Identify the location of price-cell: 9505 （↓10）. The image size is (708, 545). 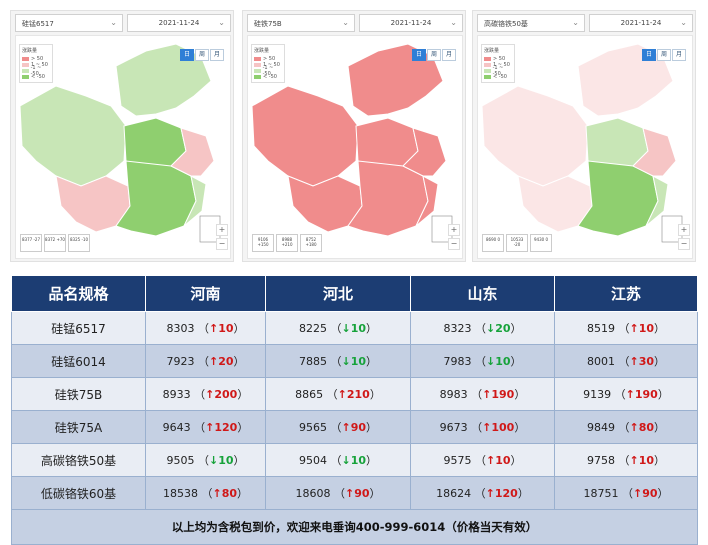
(205, 460).